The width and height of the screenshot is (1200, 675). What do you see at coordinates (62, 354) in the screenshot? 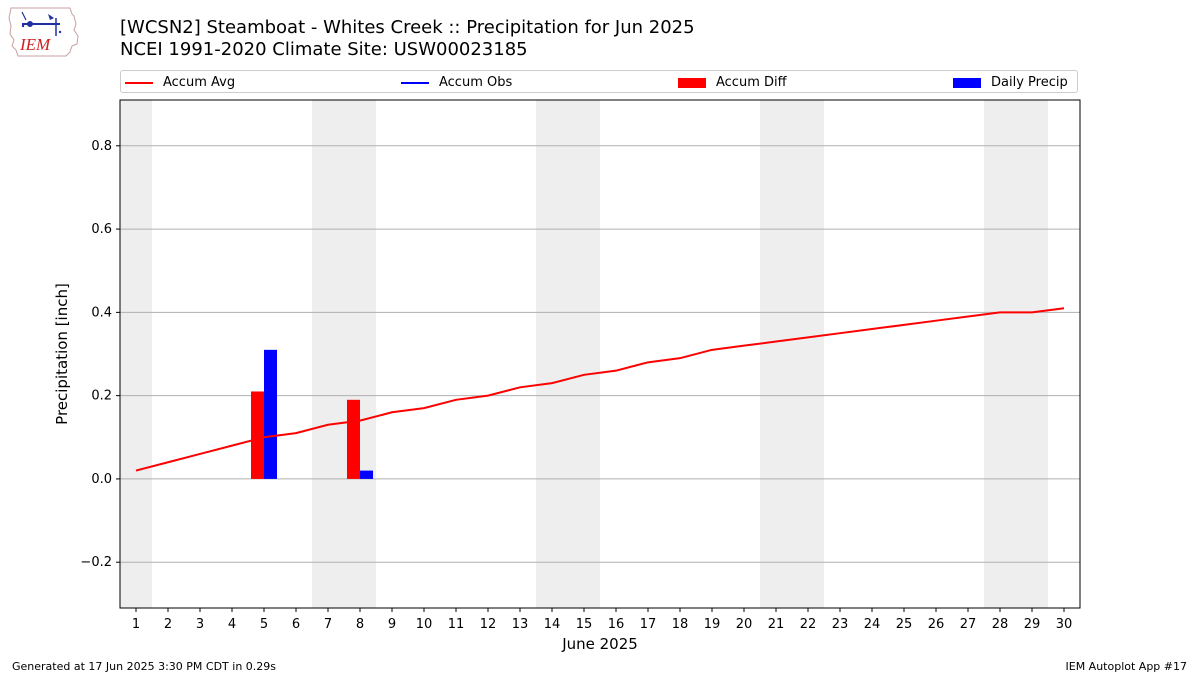
I see `y-axis-label: Precipitation [inch]` at bounding box center [62, 354].